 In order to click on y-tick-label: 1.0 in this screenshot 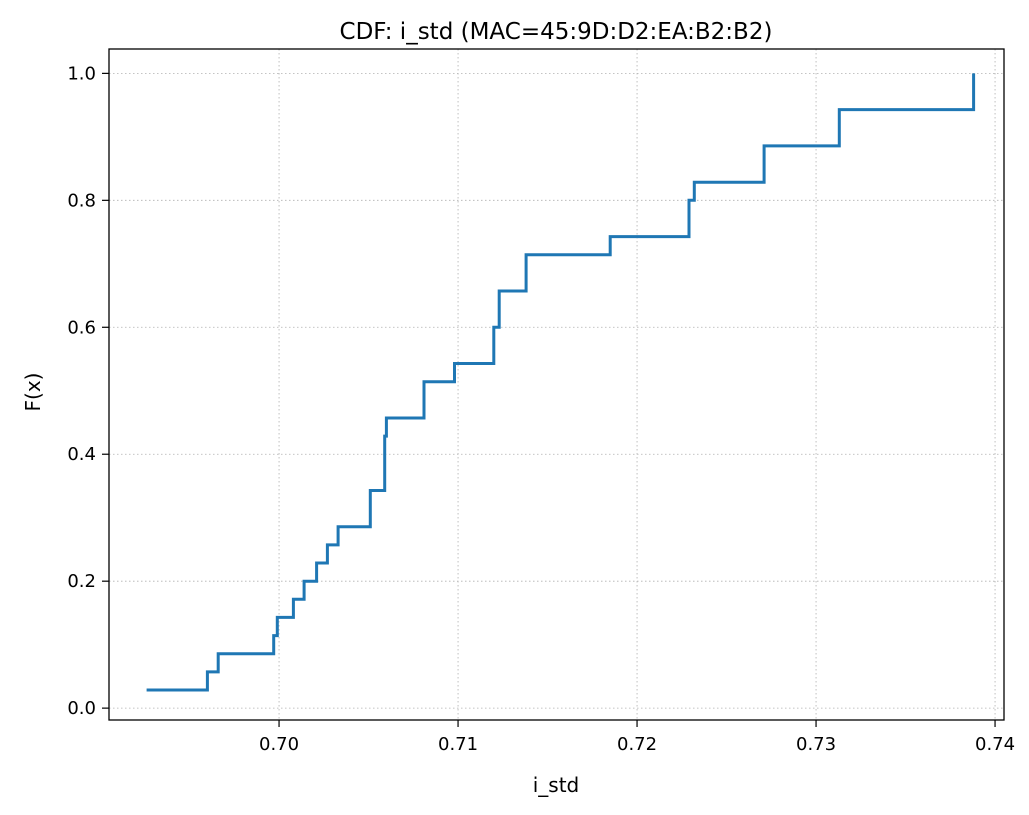, I will do `click(81, 73)`.